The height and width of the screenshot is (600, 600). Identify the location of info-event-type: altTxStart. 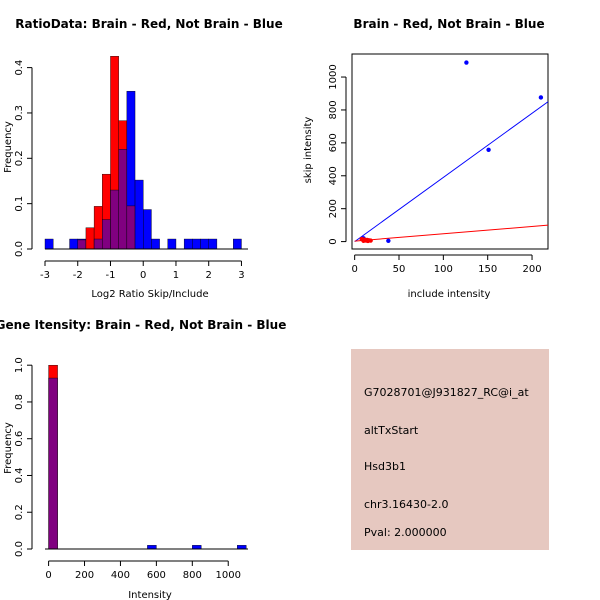
(391, 430).